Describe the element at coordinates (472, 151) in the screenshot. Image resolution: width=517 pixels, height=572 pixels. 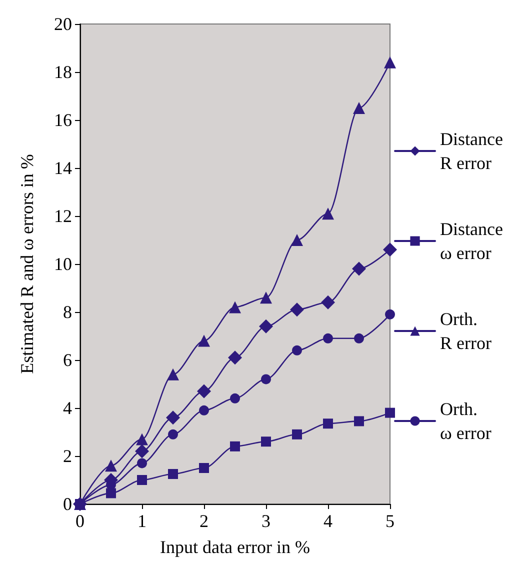
I see `legend-label: Distance R error` at that location.